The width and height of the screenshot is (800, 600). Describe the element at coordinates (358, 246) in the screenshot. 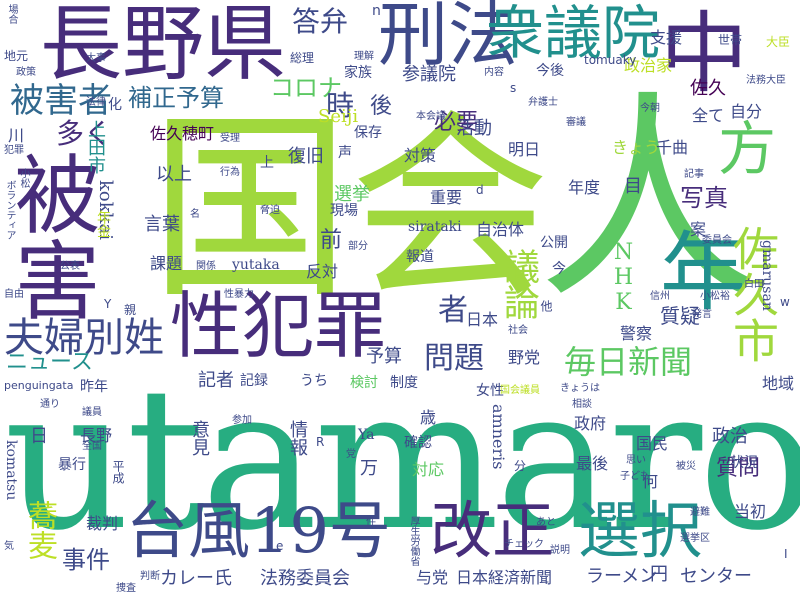

I see `word-bubun: 部分` at that location.